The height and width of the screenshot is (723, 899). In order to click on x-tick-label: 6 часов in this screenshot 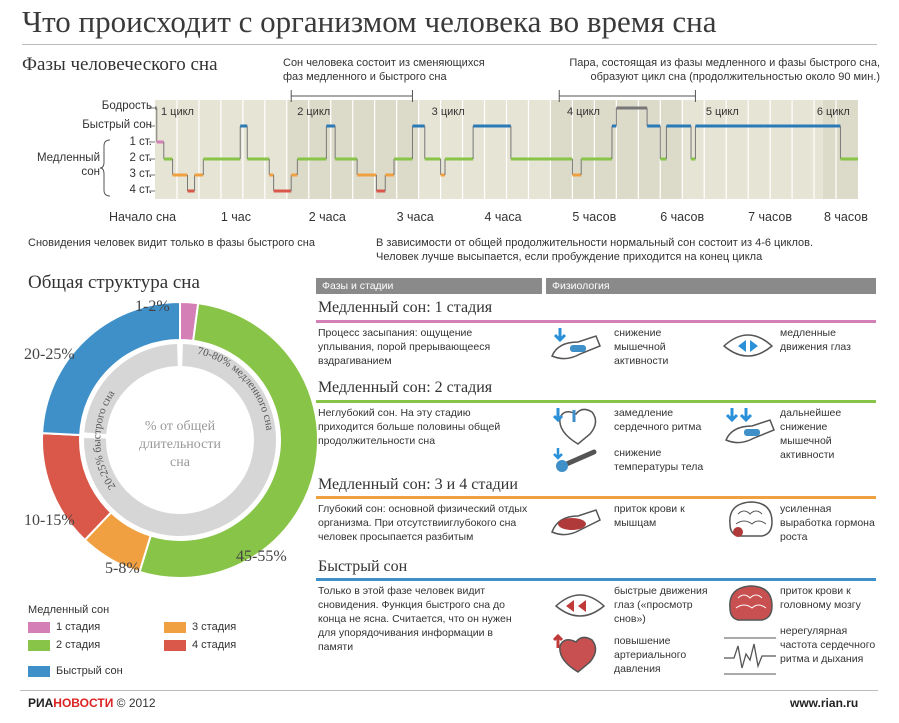, I will do `click(682, 217)`.